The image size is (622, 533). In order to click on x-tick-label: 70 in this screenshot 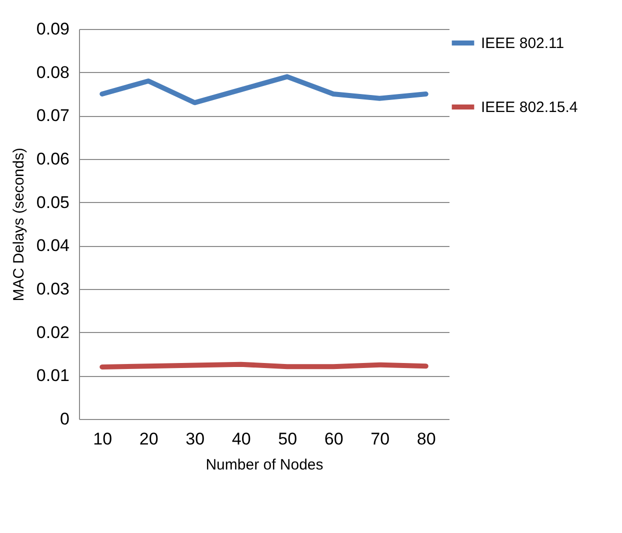, I will do `click(380, 439)`.